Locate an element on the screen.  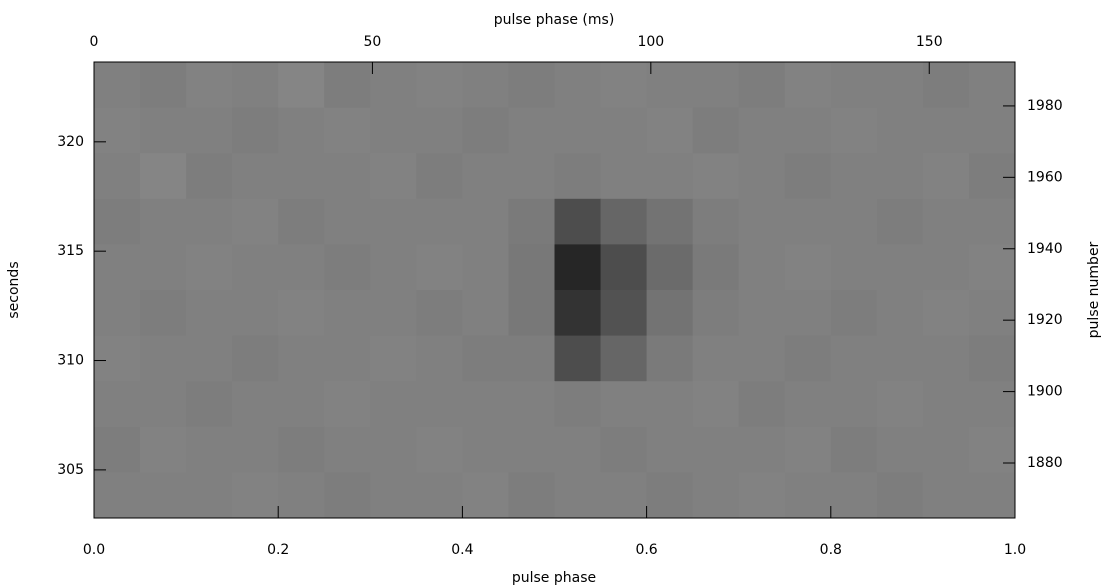
x2-tick-label: 0 is located at coordinates (94, 42).